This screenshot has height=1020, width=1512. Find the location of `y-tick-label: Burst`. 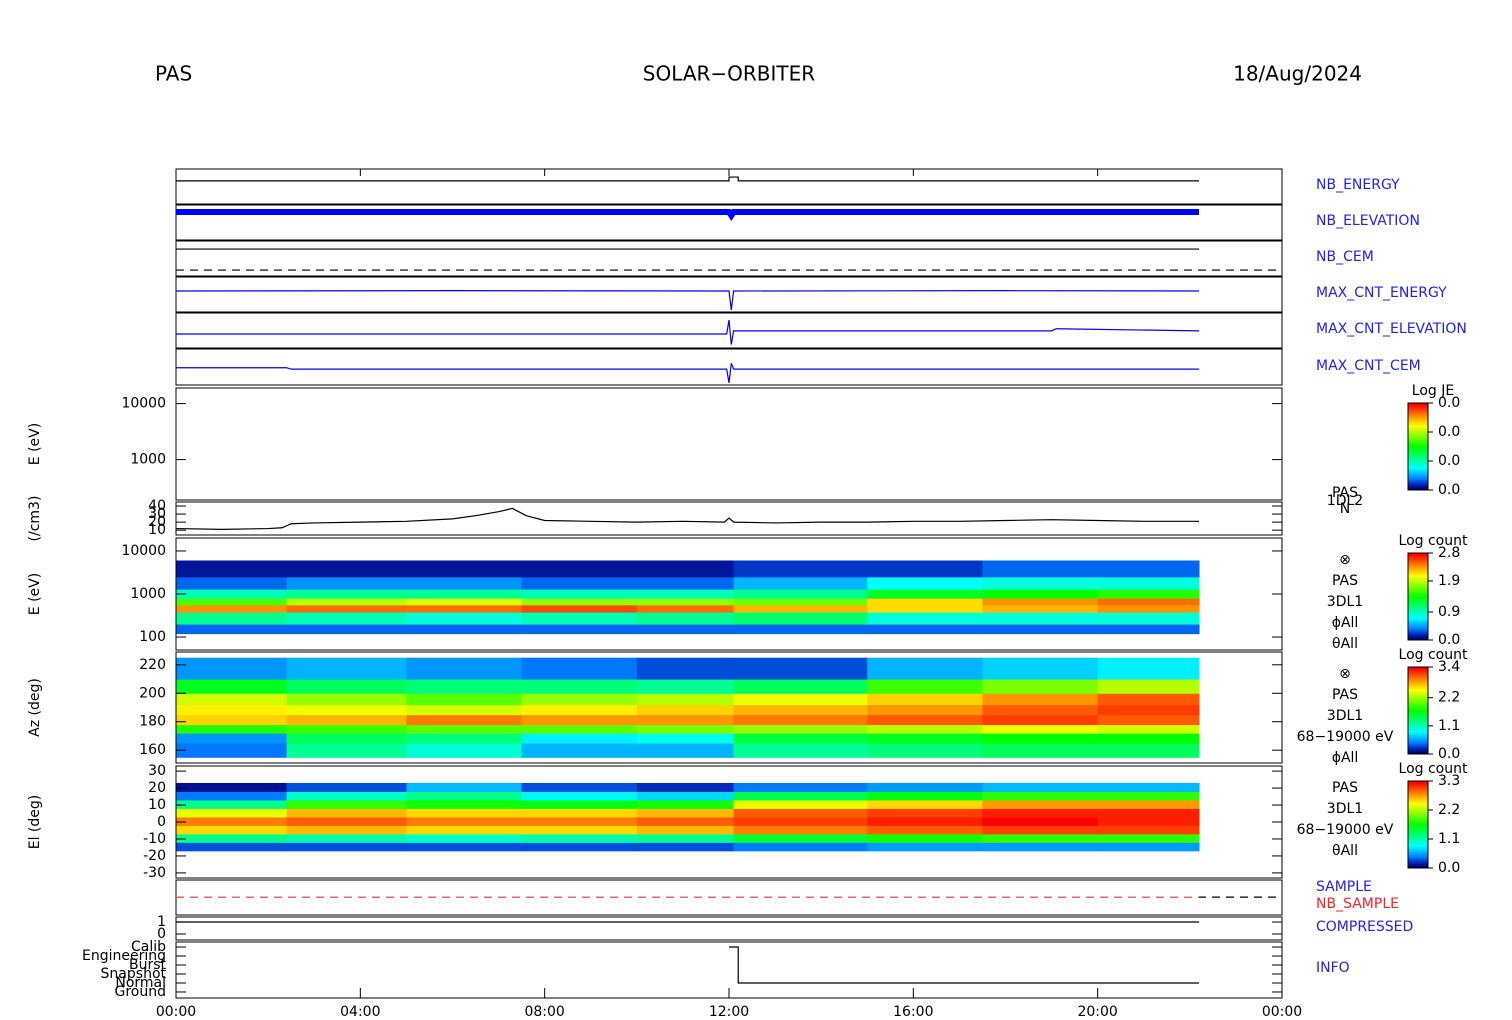

y-tick-label: Burst is located at coordinates (148, 965).